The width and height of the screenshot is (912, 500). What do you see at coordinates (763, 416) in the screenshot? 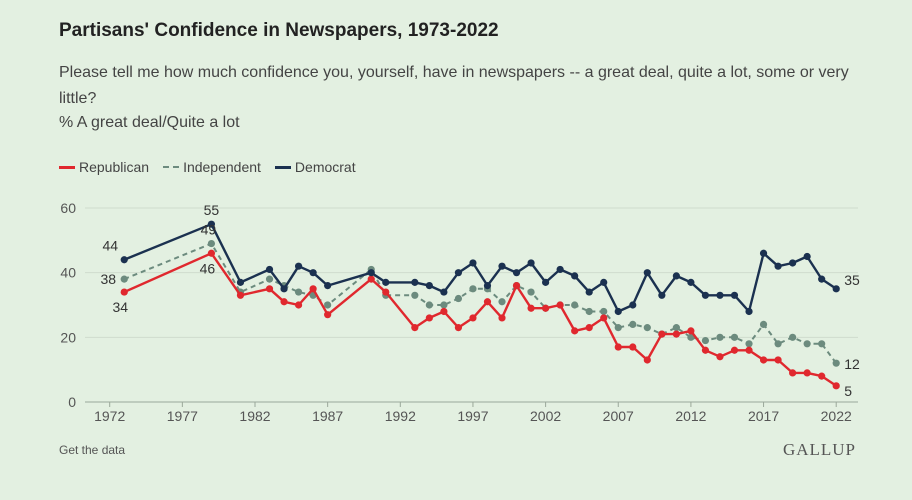
I see `x-tick-label: 2017` at bounding box center [763, 416].